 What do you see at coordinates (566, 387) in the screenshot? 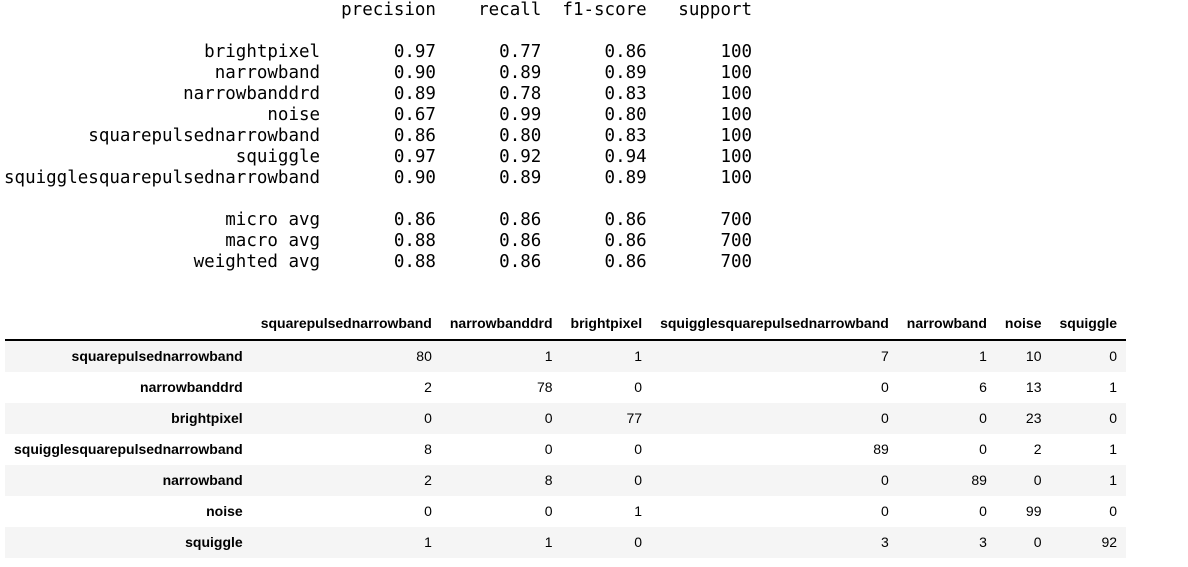
I see `table-row: narrowbanddrd 2 78 0 0 6 13 1` at bounding box center [566, 387].